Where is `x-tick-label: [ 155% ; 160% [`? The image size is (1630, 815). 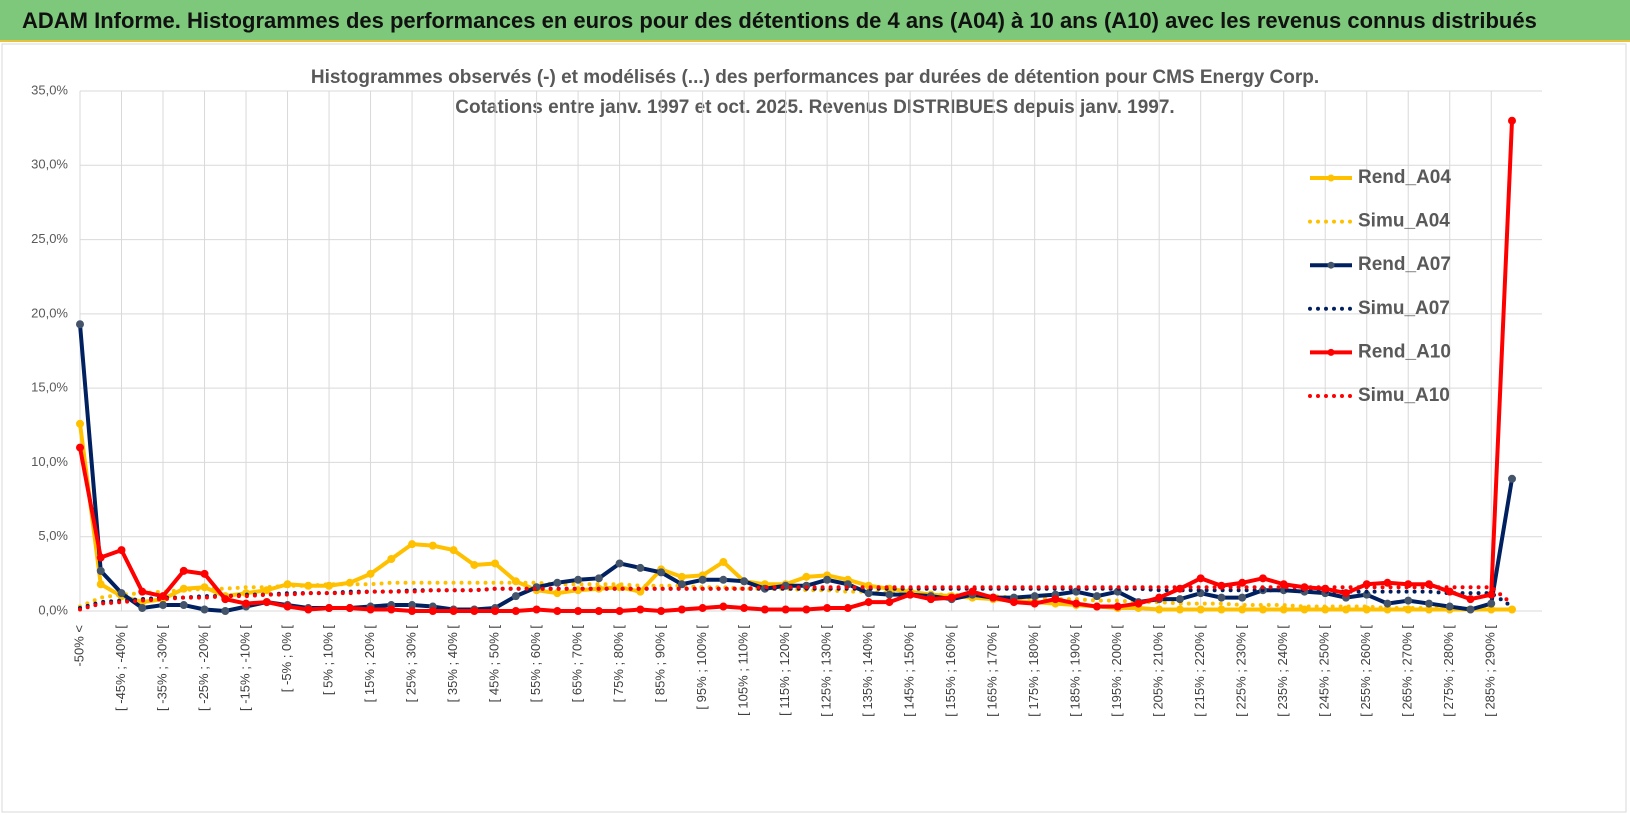
x-tick-label: [ 155% ; 160% [ is located at coordinates (950, 671).